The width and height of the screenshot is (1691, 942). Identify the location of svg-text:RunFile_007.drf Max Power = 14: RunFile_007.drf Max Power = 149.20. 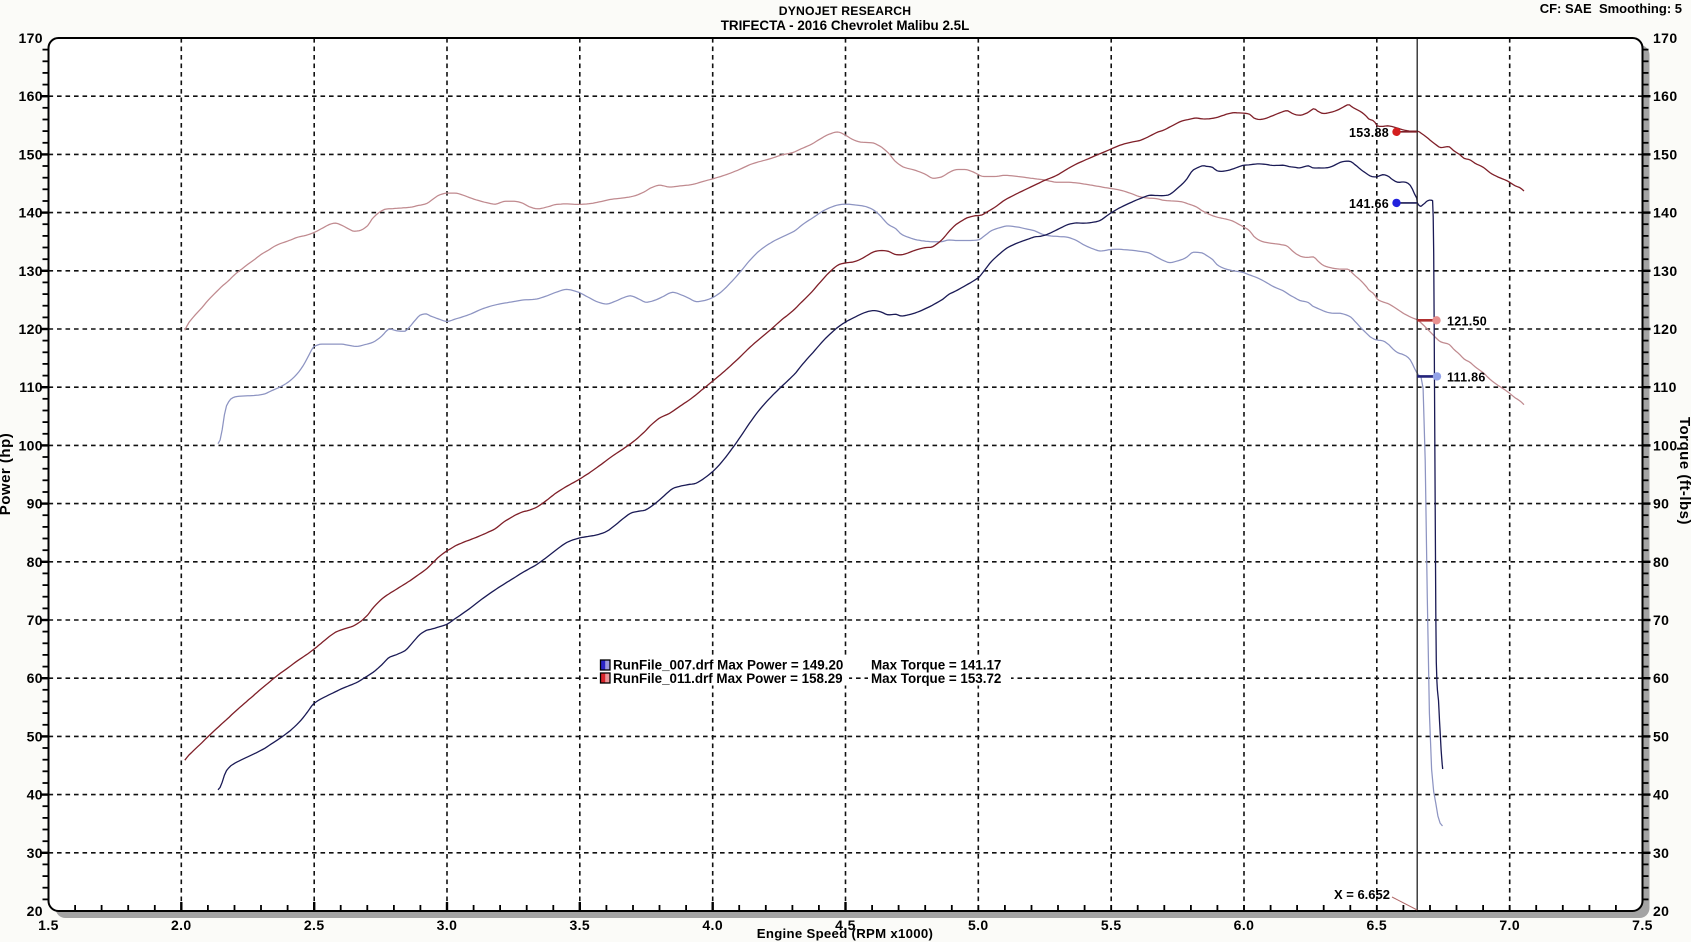
(728, 665).